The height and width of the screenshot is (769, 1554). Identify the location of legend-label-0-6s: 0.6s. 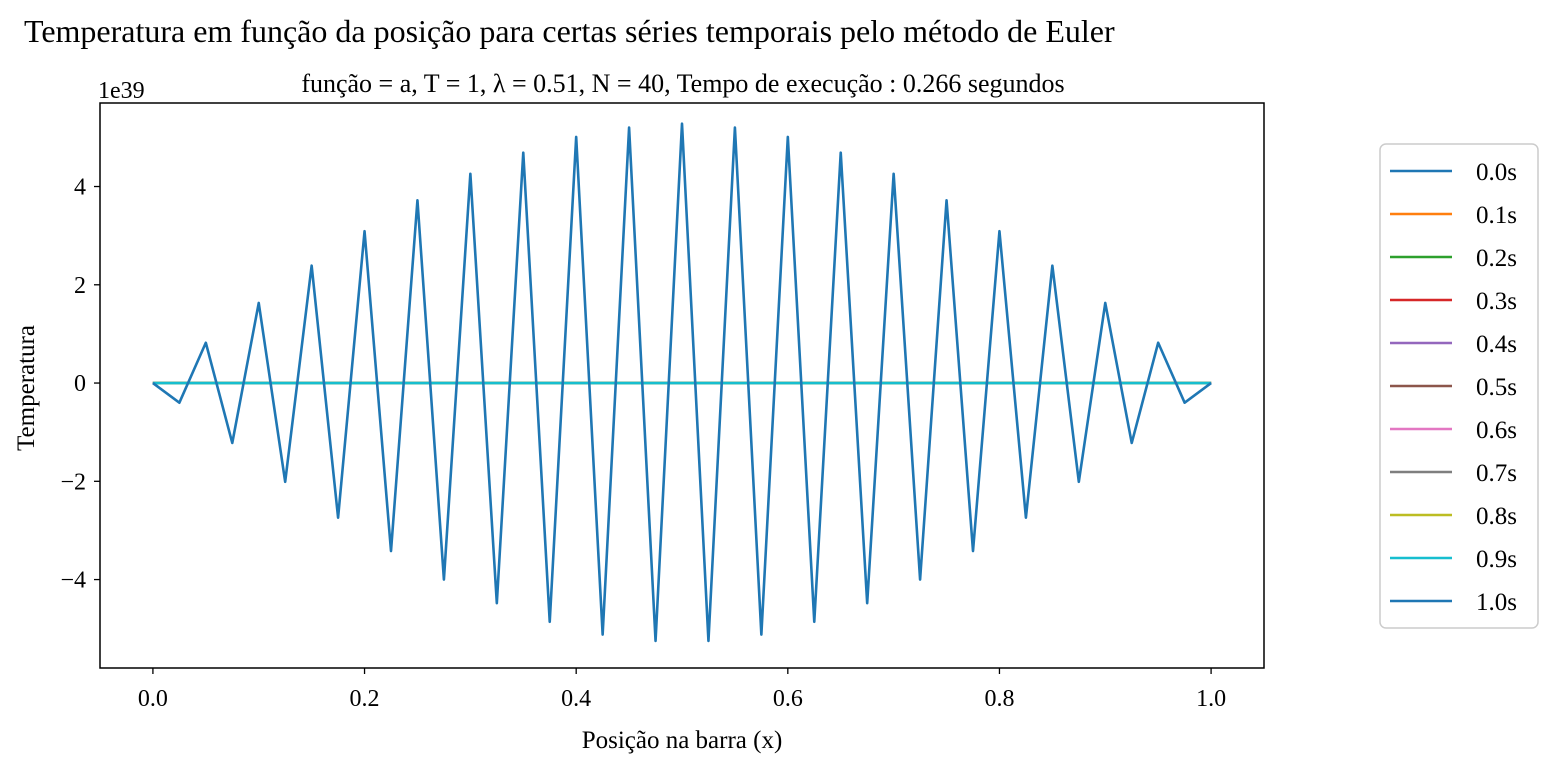
(1496, 430).